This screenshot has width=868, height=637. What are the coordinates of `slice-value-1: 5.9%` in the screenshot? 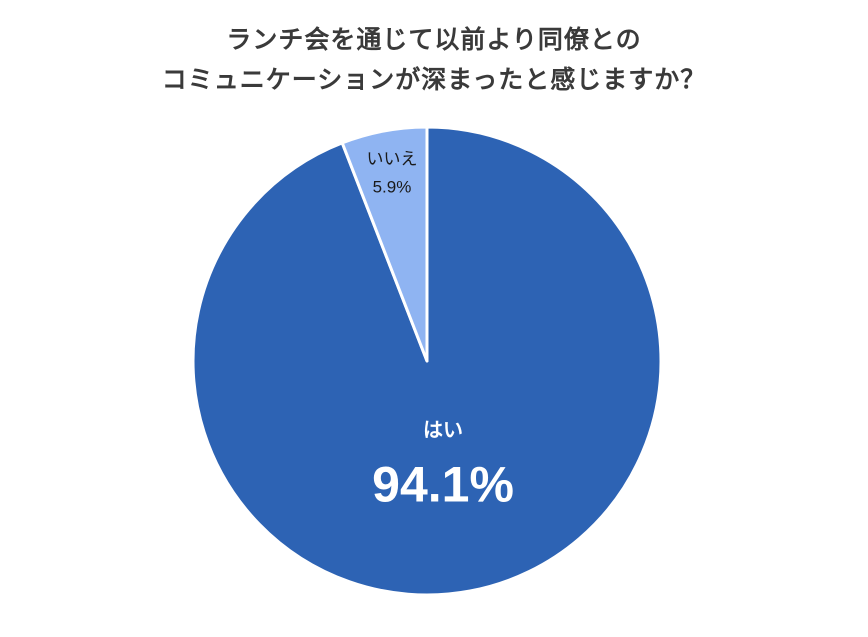 It's located at (392, 186).